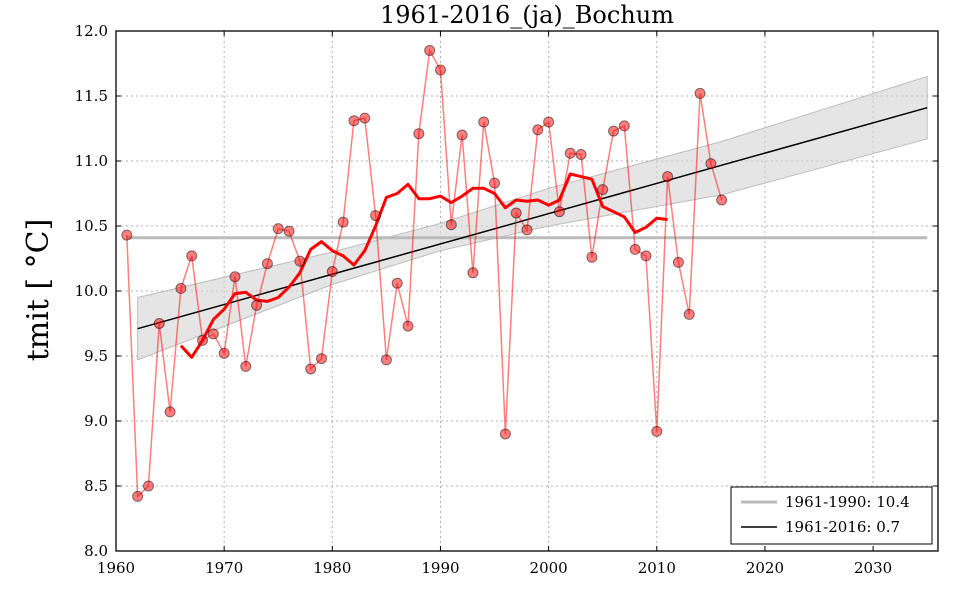 The width and height of the screenshot is (960, 600). Describe the element at coordinates (38, 290) in the screenshot. I see `y-axis-label: tmit [ °C]` at that location.